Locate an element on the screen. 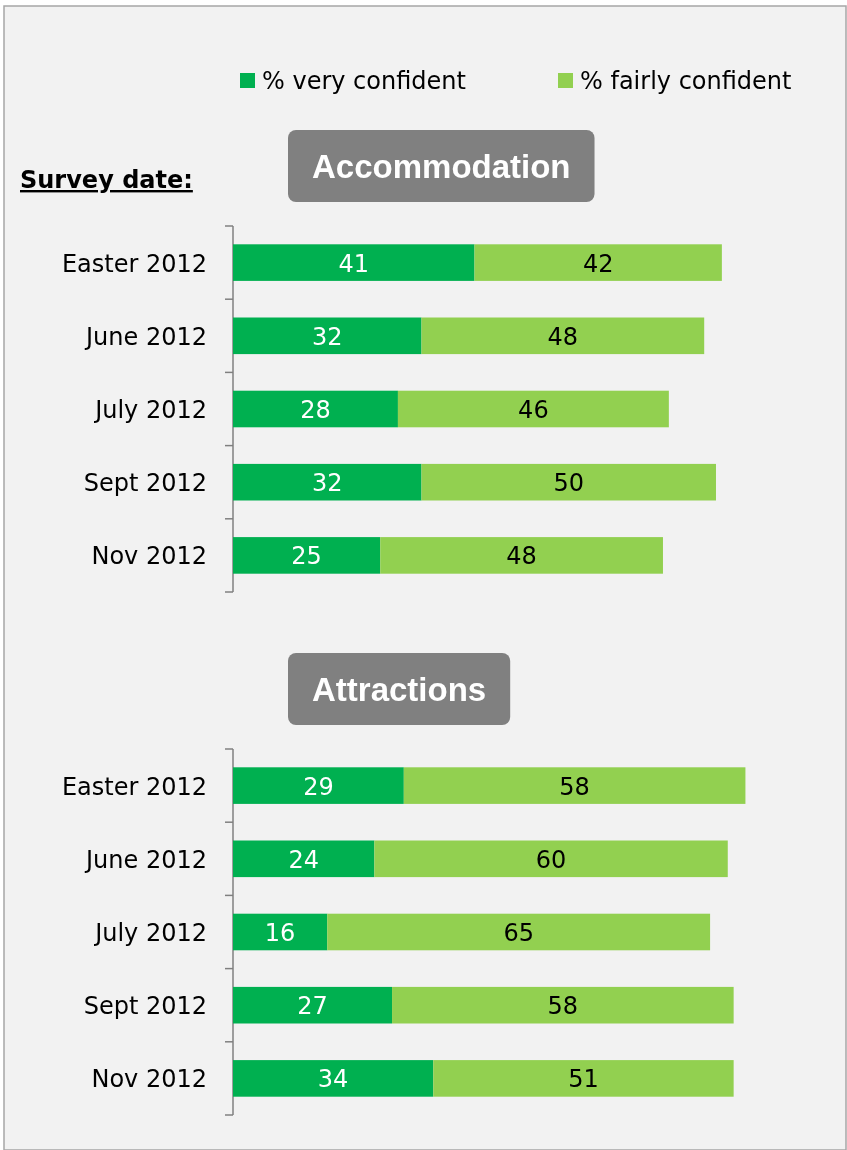 This screenshot has height=1150, width=847. data-label: 16 is located at coordinates (280, 933).